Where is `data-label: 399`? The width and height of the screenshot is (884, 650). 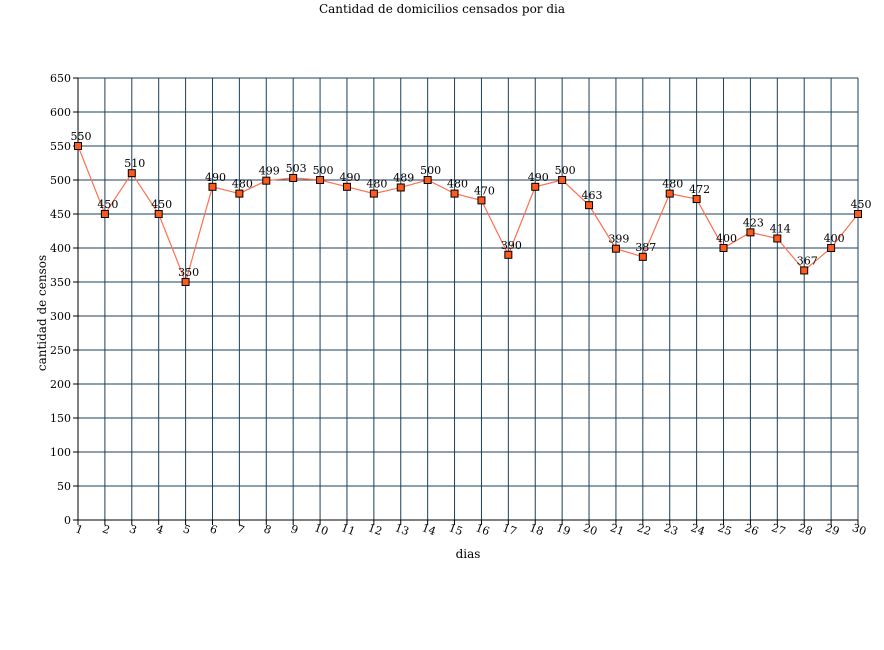
data-label: 399 is located at coordinates (618, 239).